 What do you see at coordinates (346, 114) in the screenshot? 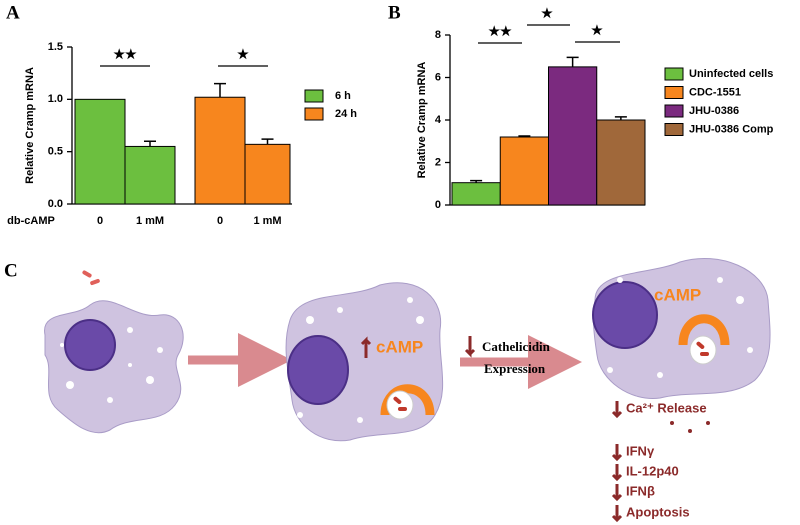
I see `legend-label: 24 h` at bounding box center [346, 114].